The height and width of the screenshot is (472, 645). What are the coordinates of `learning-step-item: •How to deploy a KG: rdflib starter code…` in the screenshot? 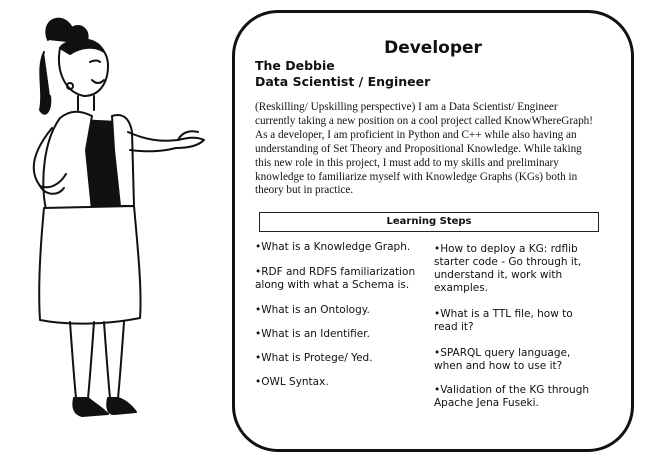 It's located at (508, 268).